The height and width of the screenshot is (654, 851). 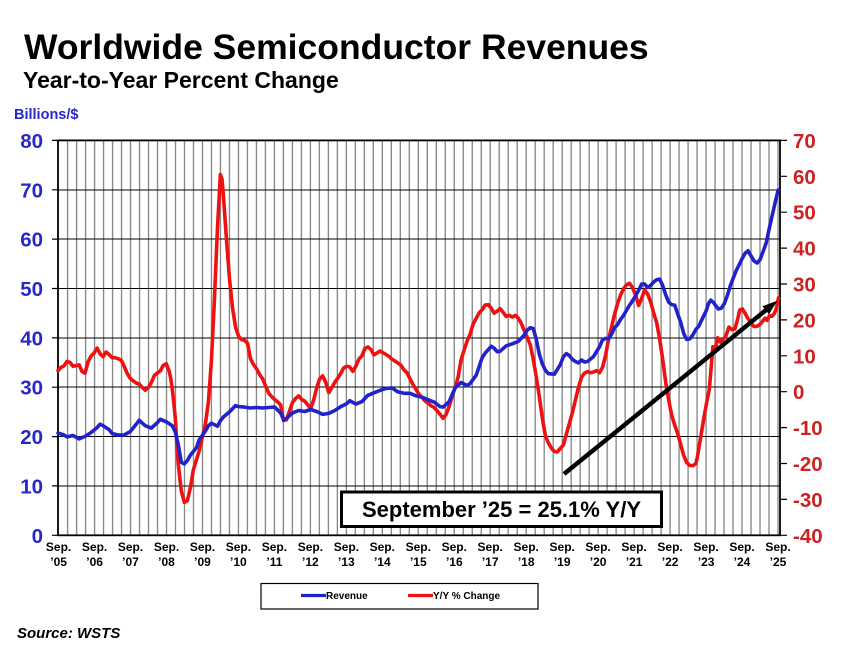 I want to click on svg-text: -20, so click(x=808, y=464).